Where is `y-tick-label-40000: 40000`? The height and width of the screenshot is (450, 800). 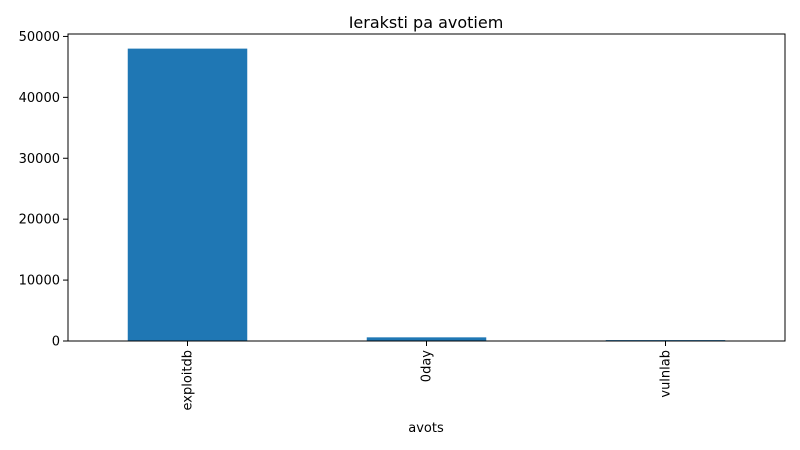
y-tick-label-40000: 40000 is located at coordinates (39, 98).